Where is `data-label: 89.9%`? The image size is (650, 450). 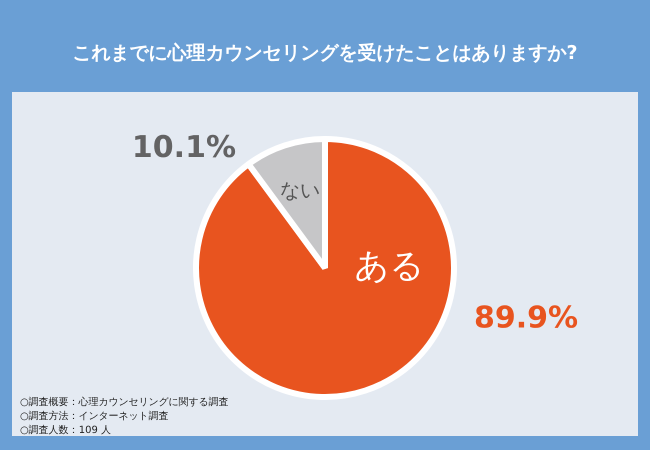
data-label: 89.9% is located at coordinates (526, 318).